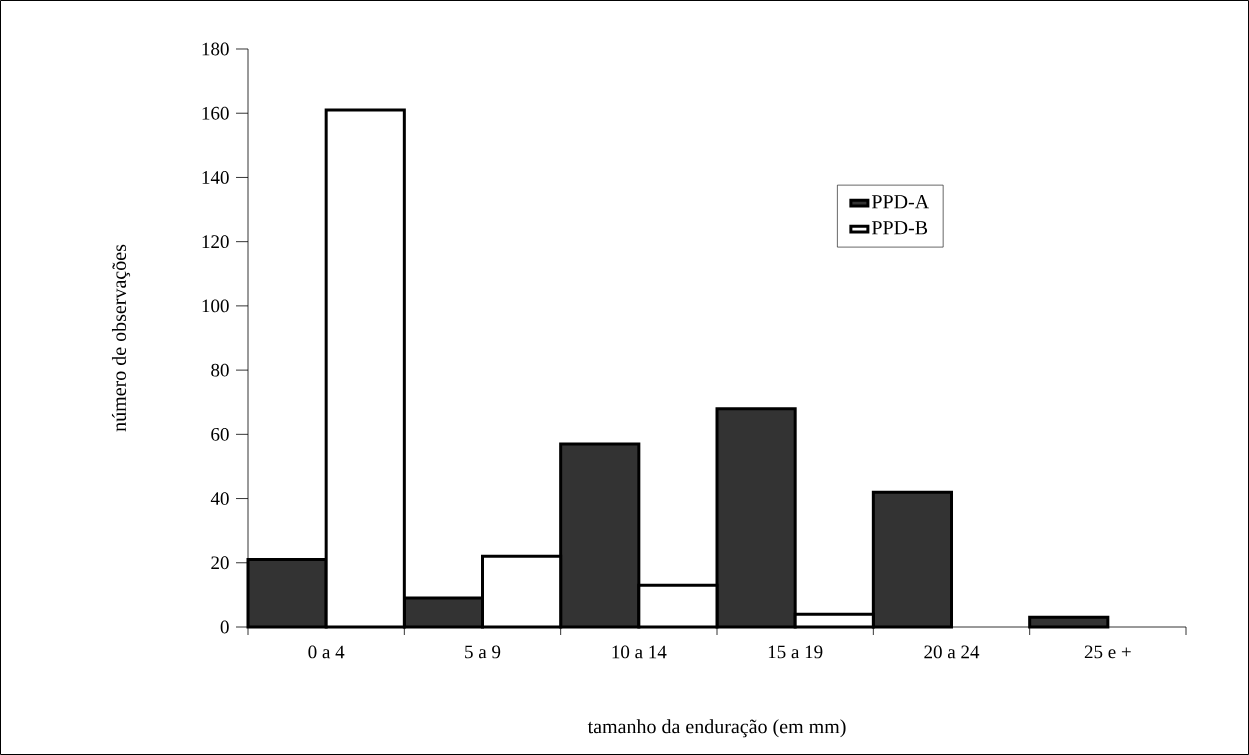 This screenshot has height=755, width=1249. I want to click on y-tick-label: 100, so click(215, 306).